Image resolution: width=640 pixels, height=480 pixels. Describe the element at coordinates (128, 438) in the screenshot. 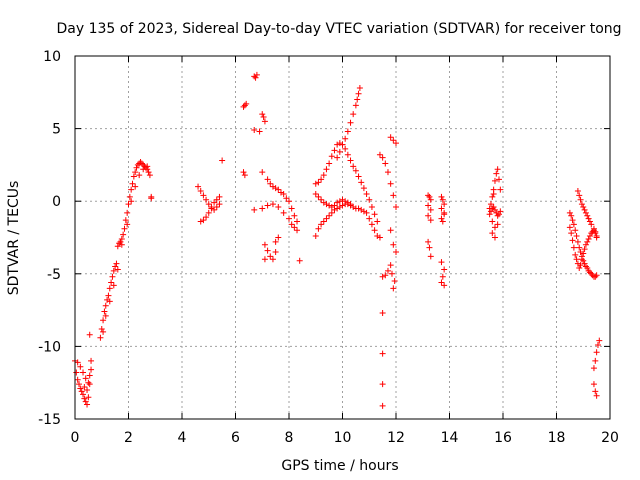

I see `x-tick-label: 2` at that location.